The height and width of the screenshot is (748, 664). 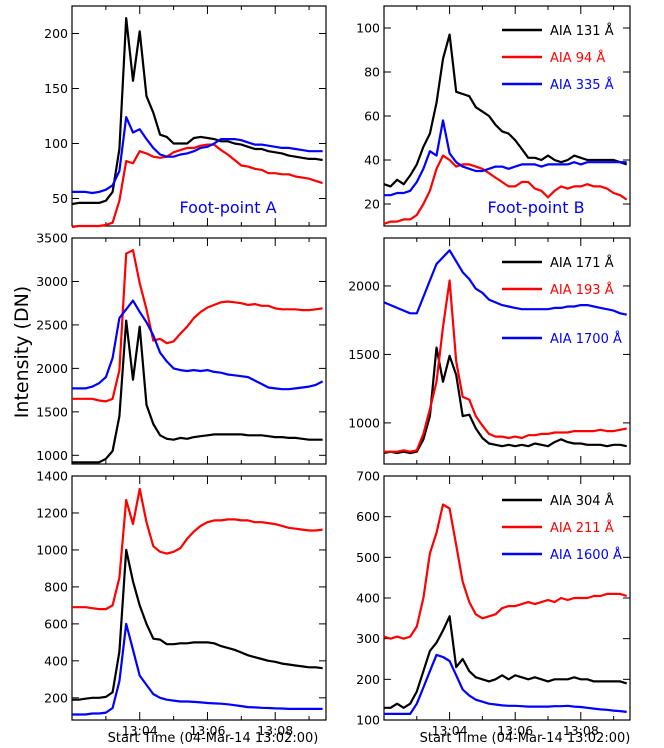 What do you see at coordinates (582, 85) in the screenshot?
I see `legend-label: AIA 335 Å` at bounding box center [582, 85].